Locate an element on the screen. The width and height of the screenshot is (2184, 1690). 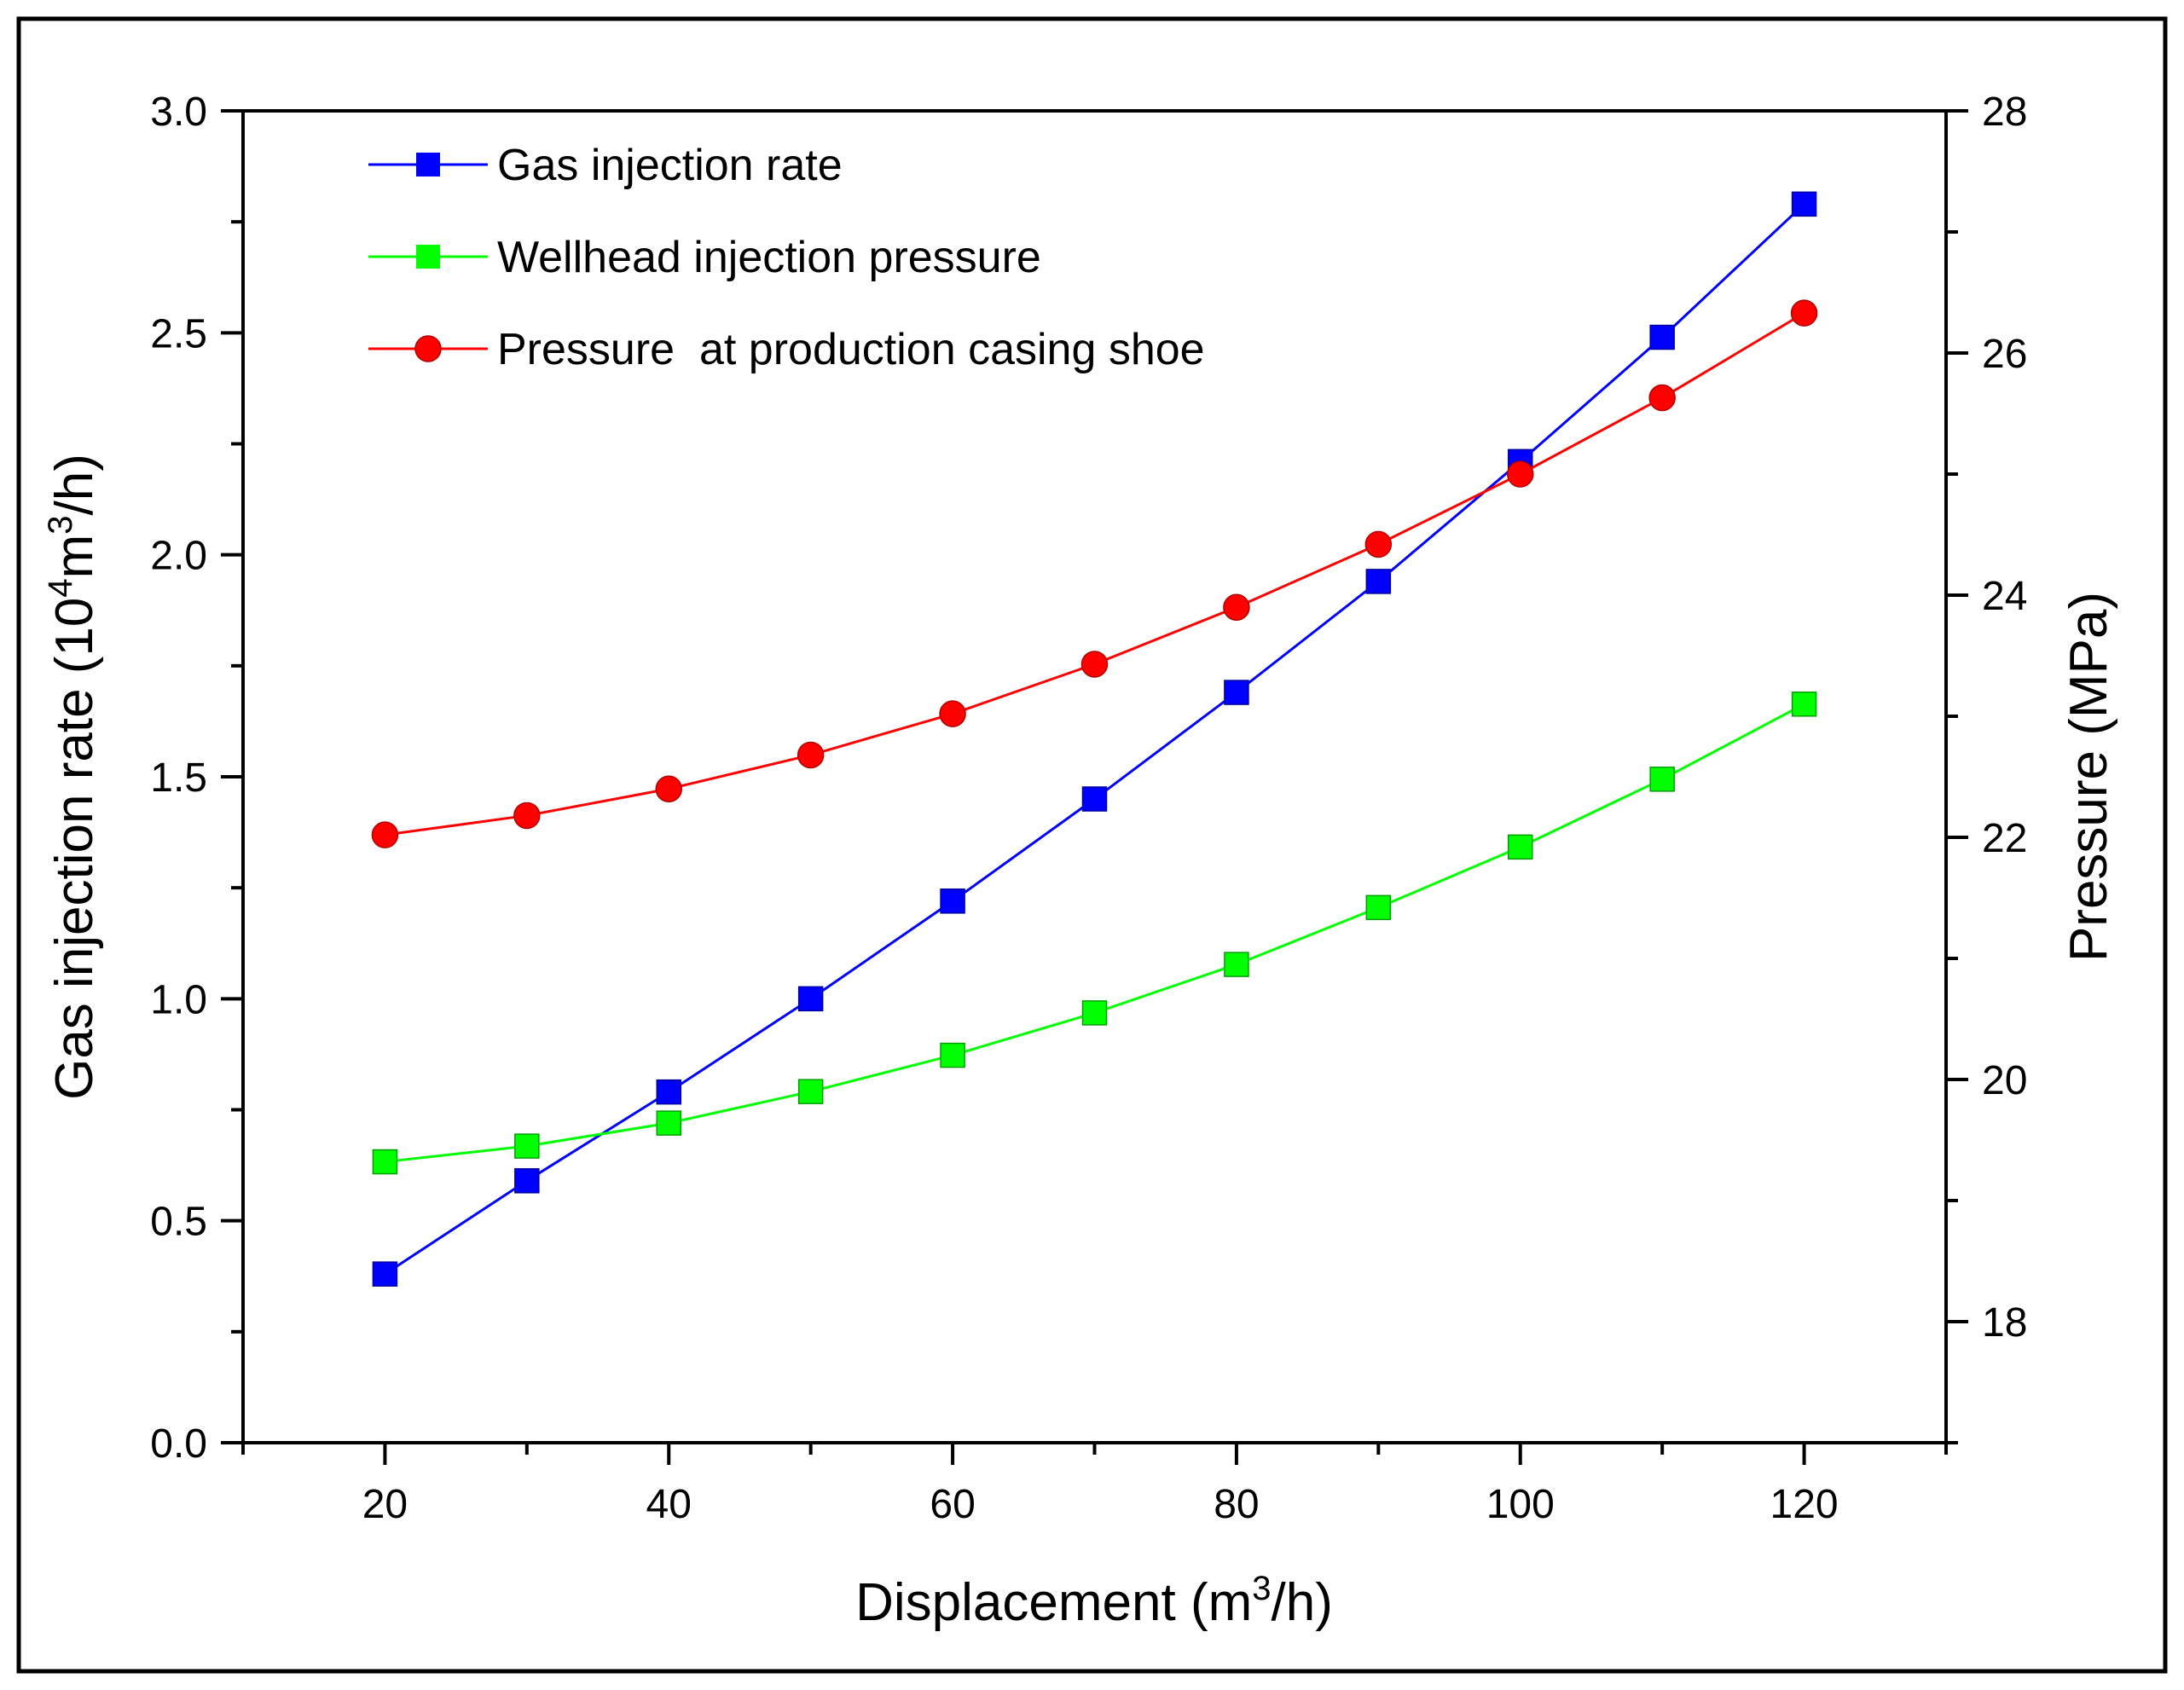
x-axis-ticks: 20 40 60 80 100 120 is located at coordinates (1094, 1485).